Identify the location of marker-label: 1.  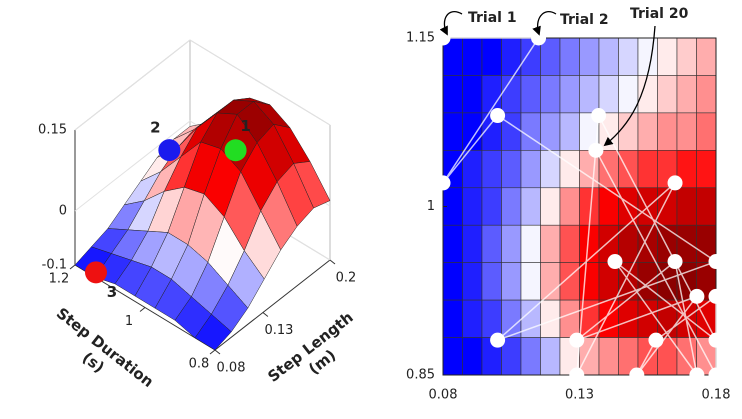
(245, 126).